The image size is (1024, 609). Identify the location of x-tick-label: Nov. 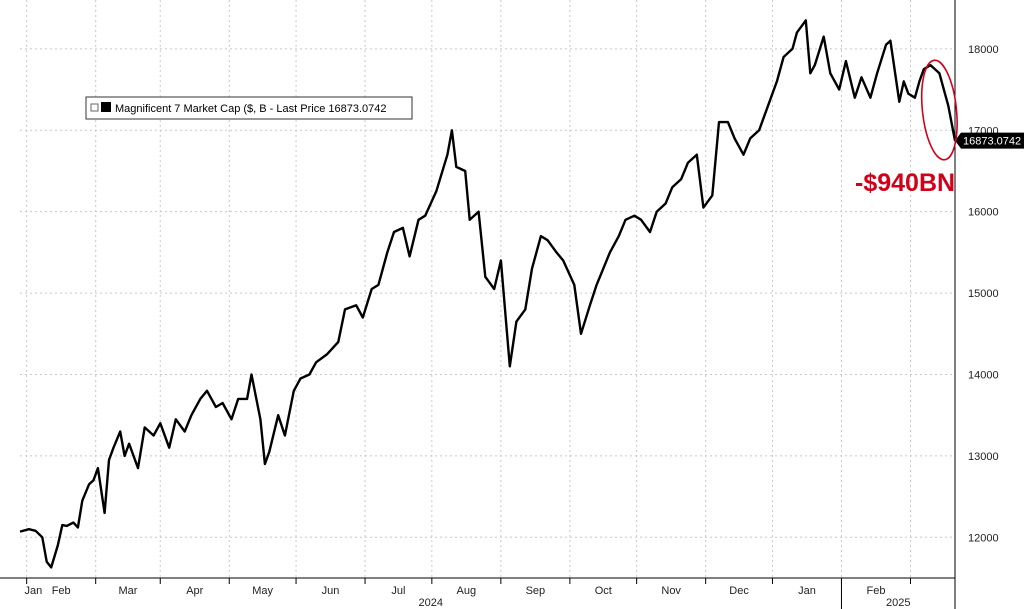
(671, 591).